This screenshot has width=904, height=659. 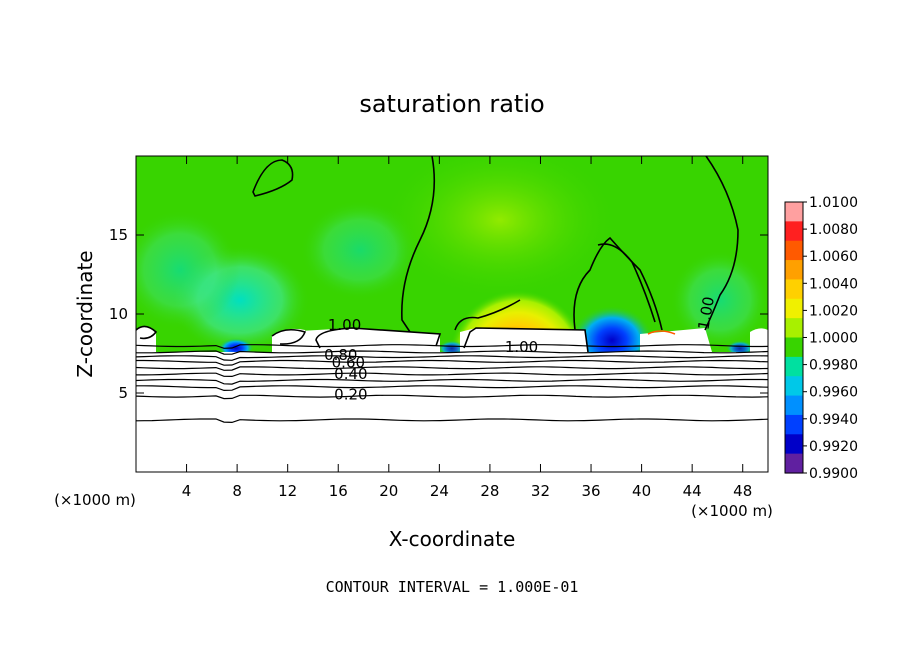 I want to click on chart-title: saturation ratio, so click(x=451, y=104).